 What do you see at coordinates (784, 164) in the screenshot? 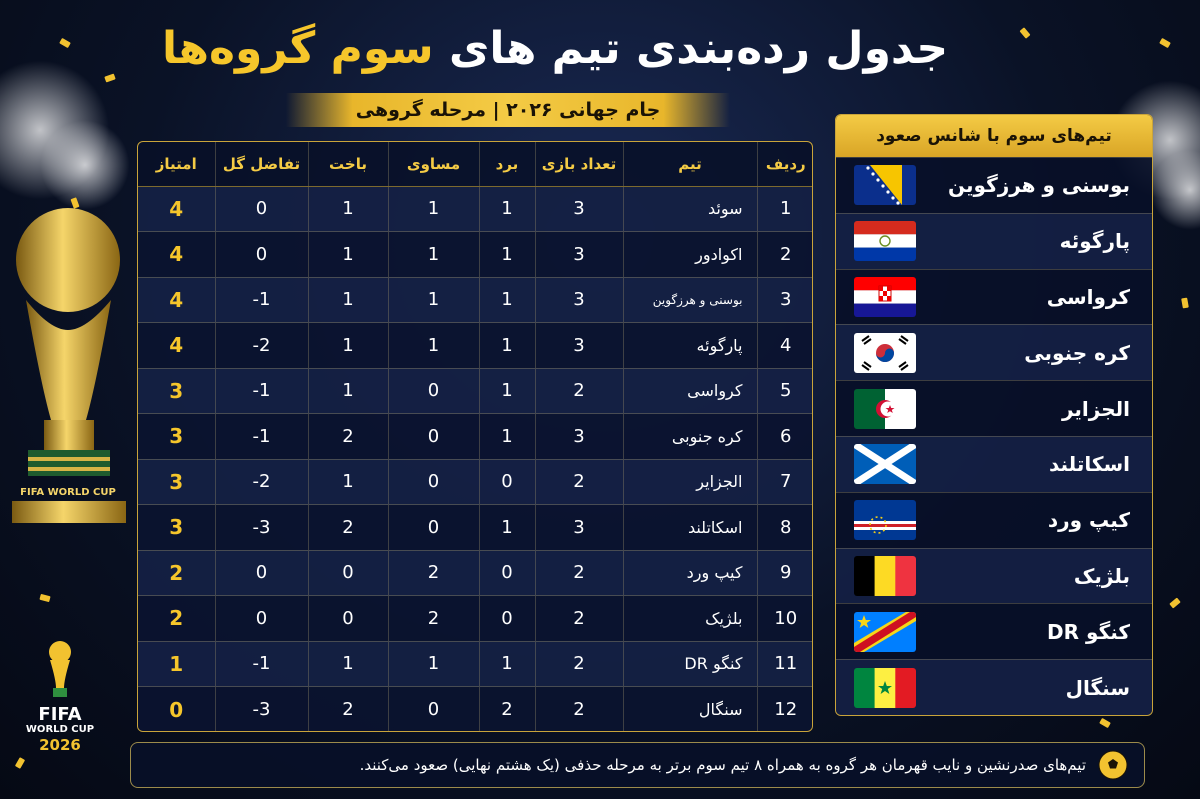
I see `col-header-rank: ردیف` at bounding box center [784, 164].